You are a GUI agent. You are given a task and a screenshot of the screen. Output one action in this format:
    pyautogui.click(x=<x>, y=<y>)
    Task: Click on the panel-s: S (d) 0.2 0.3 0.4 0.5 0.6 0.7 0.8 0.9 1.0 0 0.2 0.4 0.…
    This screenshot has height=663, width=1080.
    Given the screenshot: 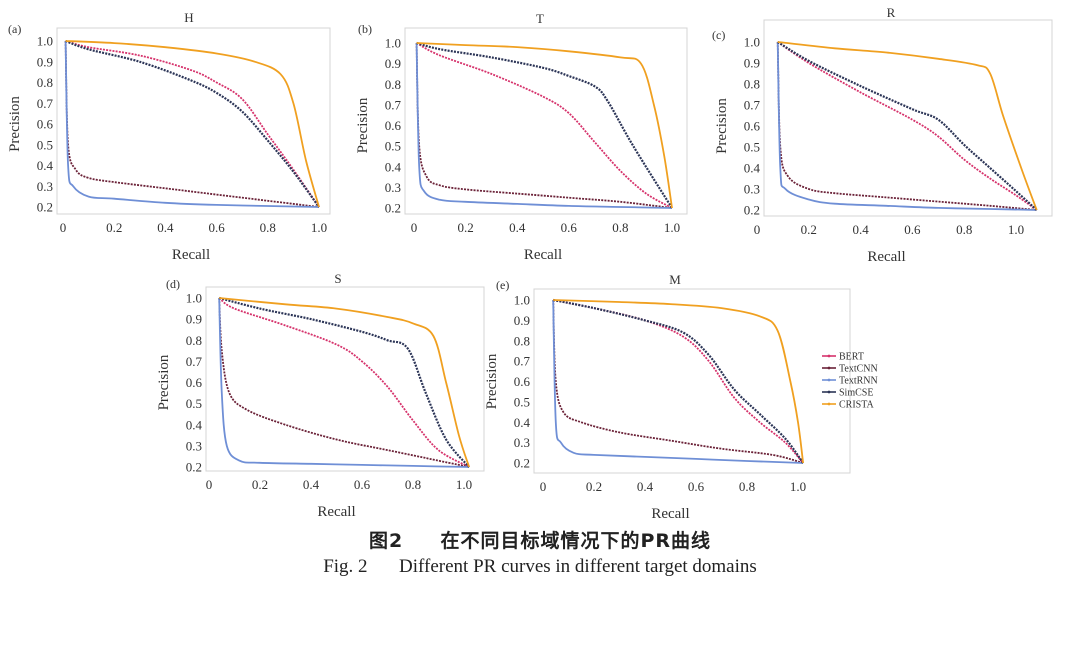 What is the action you would take?
    pyautogui.click(x=320, y=395)
    